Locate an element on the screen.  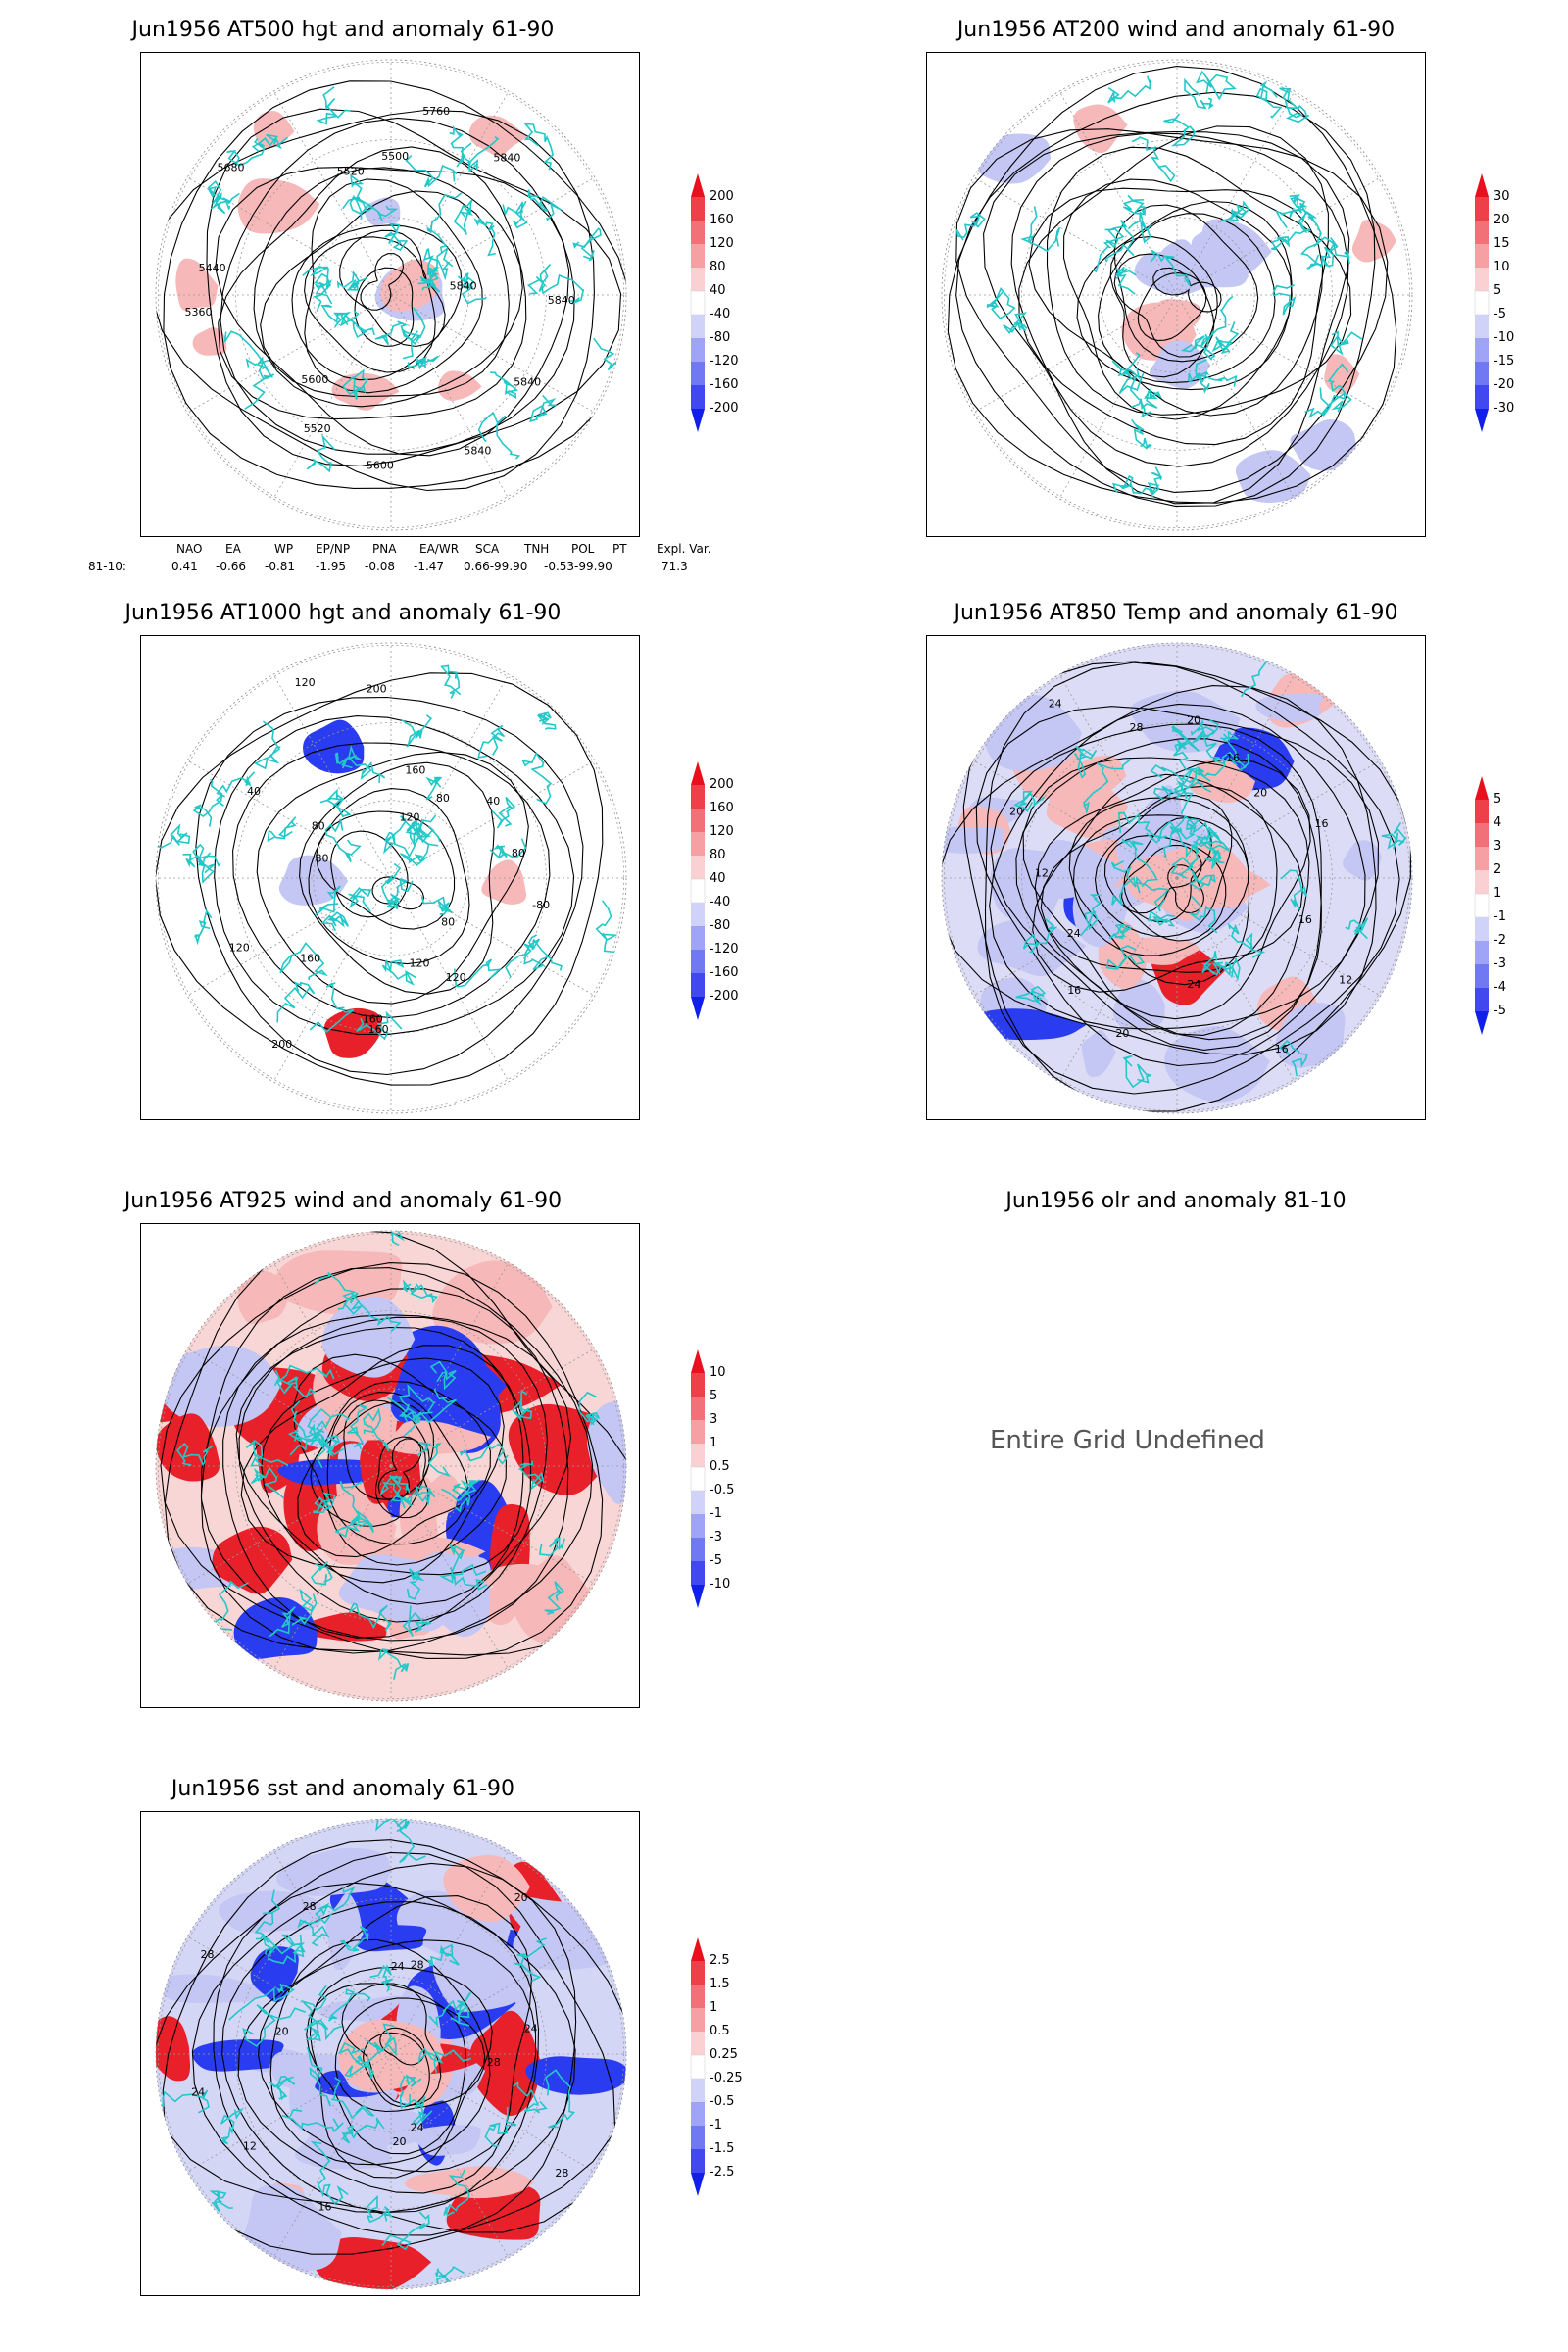
index-value: -0.08 is located at coordinates (380, 566).